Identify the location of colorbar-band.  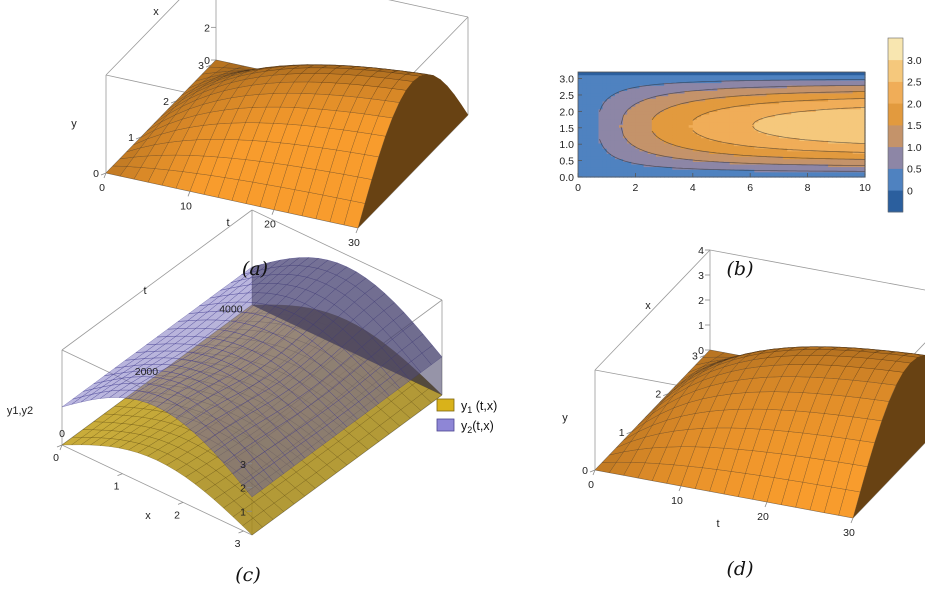
(895, 114).